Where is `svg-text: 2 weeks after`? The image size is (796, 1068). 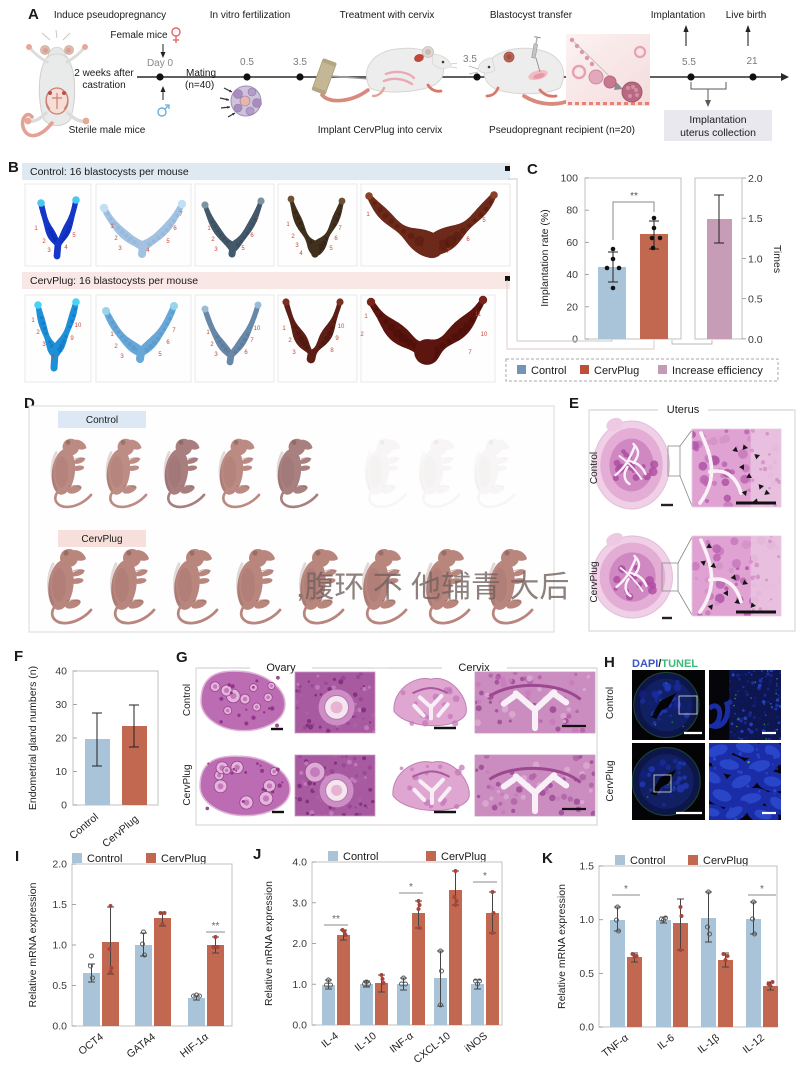 svg-text: 2 weeks after is located at coordinates (104, 73).